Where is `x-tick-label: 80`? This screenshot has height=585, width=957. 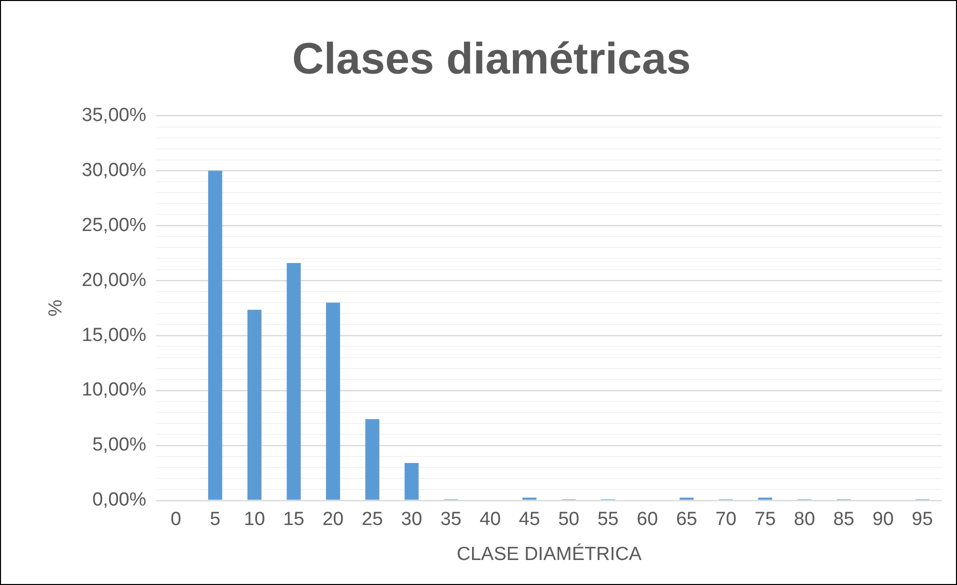 x-tick-label: 80 is located at coordinates (805, 519).